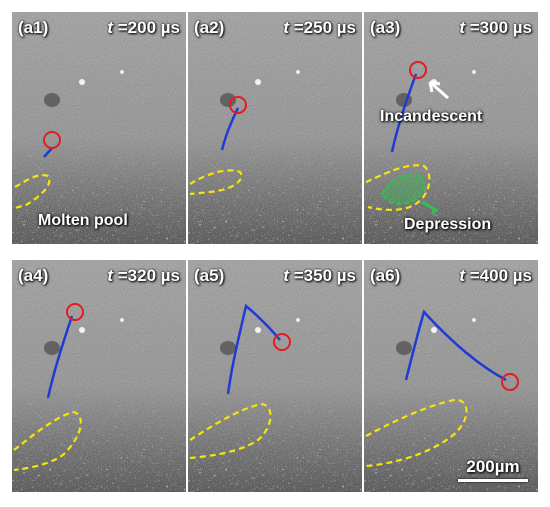 The height and width of the screenshot is (507, 550). I want to click on panel-a6-image, so click(451, 376).